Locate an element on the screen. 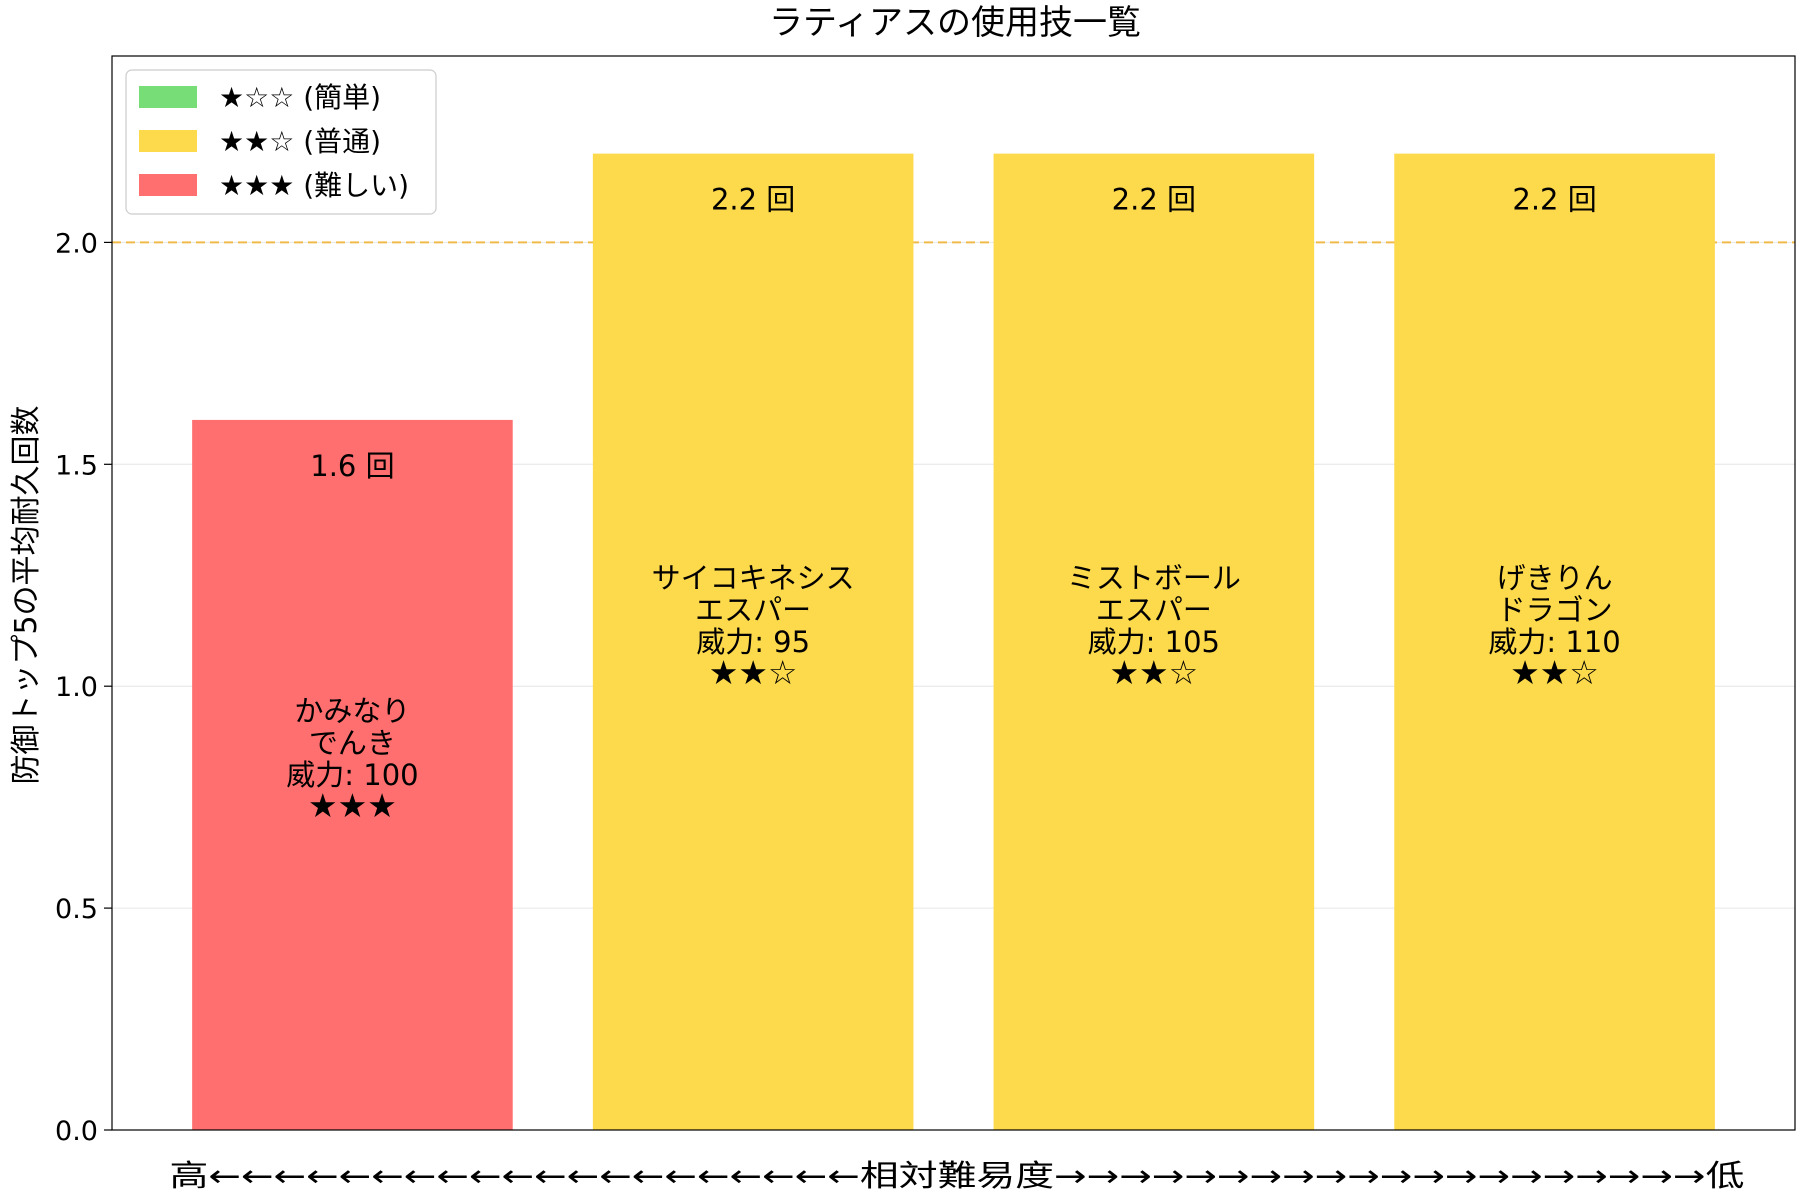 Image resolution: width=1800 pixels, height=1198 pixels. bar-annotation-line: 威力: 100 is located at coordinates (352, 775).